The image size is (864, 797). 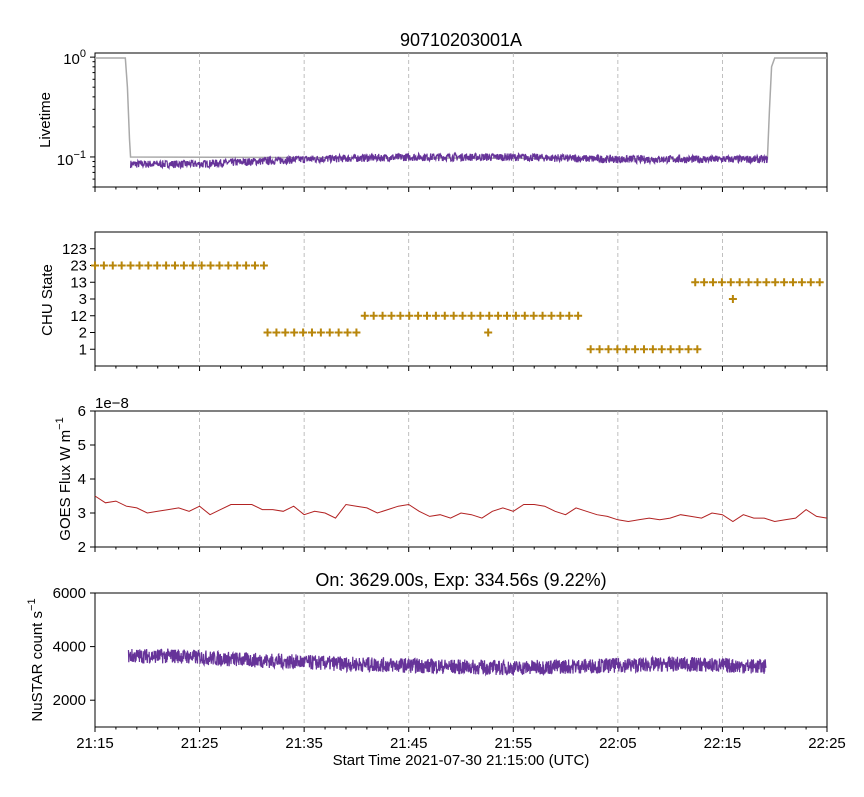 What do you see at coordinates (69, 647) in the screenshot?
I see `nustar-ytick-label: 4000` at bounding box center [69, 647].